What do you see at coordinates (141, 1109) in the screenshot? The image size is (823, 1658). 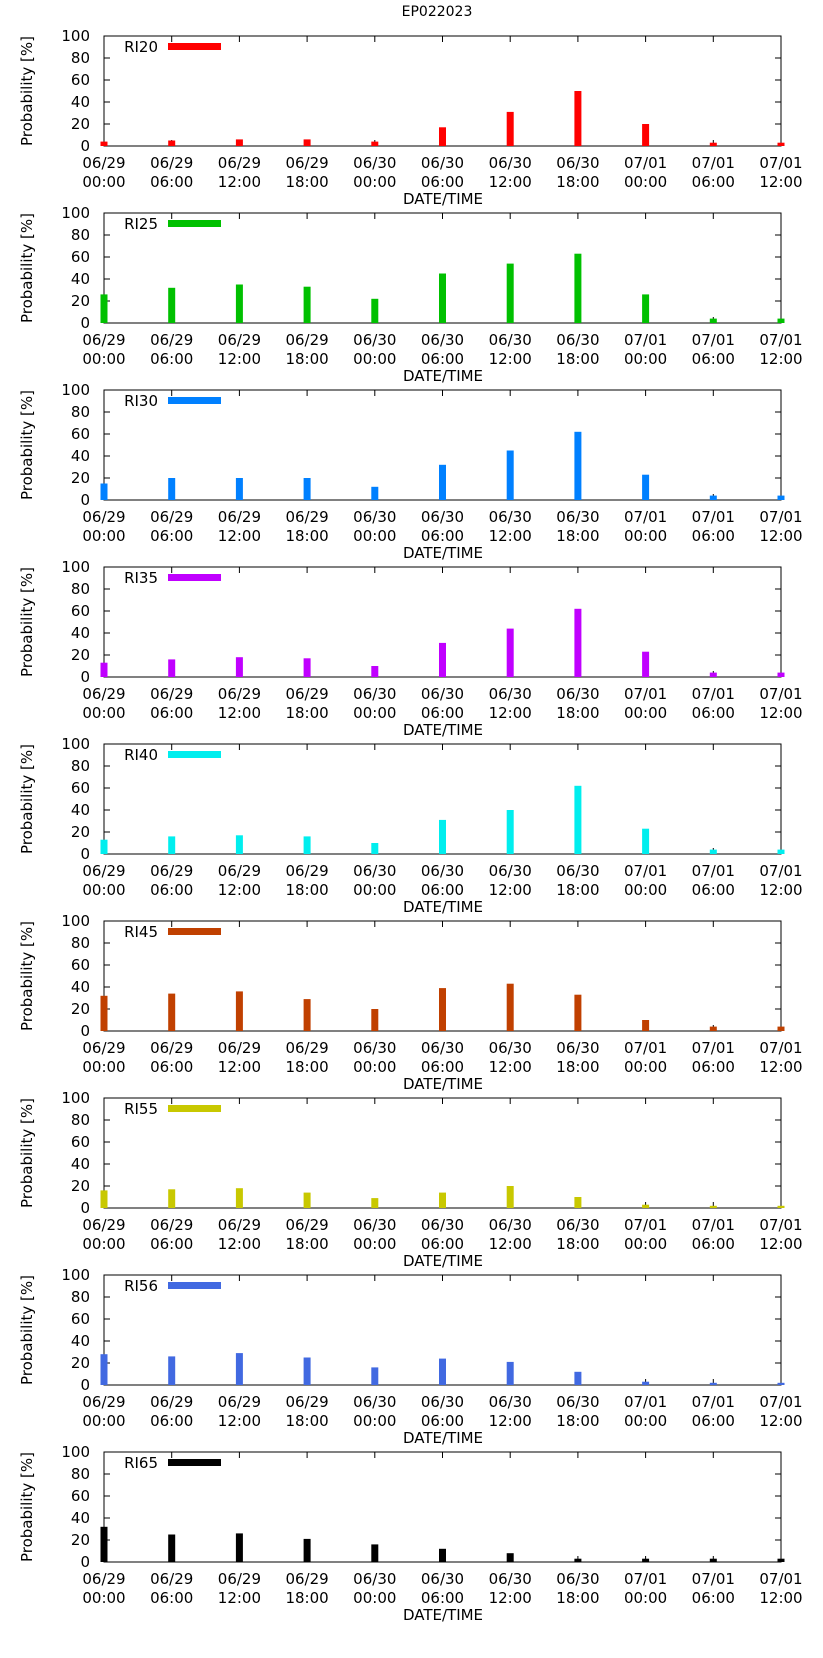 I see `legend-label: RI55` at bounding box center [141, 1109].